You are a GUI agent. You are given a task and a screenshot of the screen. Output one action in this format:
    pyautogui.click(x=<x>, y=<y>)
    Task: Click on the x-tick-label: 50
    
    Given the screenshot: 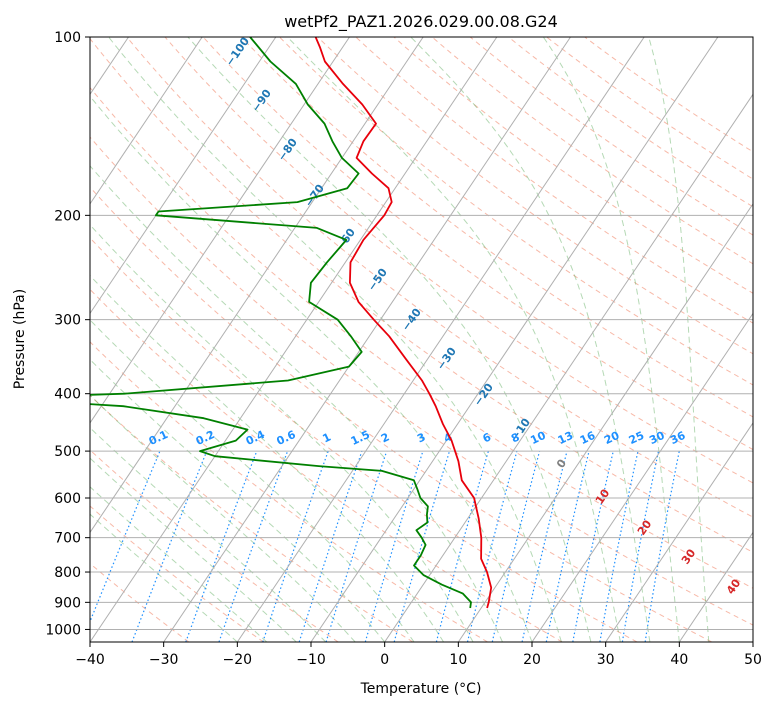 What is the action you would take?
    pyautogui.click(x=753, y=660)
    